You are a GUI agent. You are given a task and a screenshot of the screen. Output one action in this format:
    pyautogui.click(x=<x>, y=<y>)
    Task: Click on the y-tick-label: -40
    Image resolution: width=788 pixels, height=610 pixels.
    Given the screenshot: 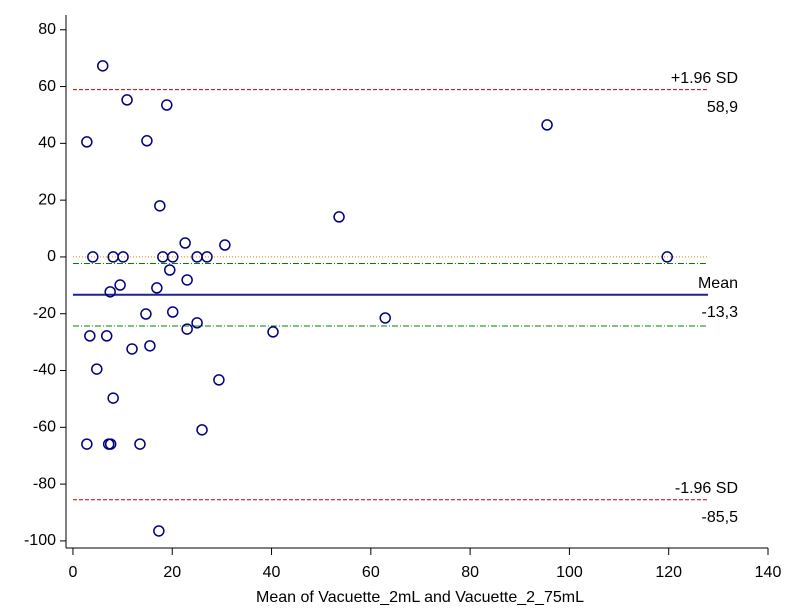 What is the action you would take?
    pyautogui.click(x=44, y=370)
    